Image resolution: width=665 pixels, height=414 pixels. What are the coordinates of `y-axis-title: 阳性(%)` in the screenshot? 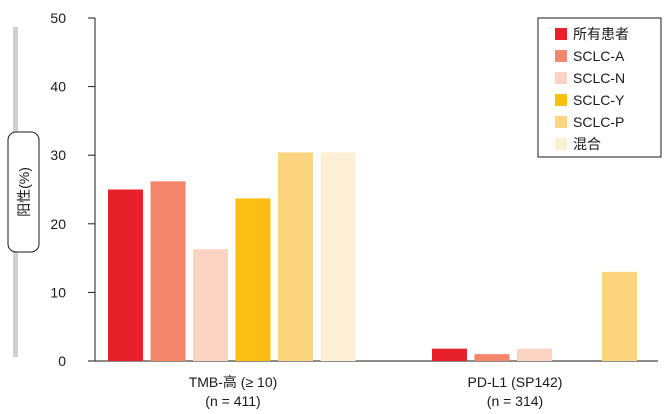 It's located at (24, 192).